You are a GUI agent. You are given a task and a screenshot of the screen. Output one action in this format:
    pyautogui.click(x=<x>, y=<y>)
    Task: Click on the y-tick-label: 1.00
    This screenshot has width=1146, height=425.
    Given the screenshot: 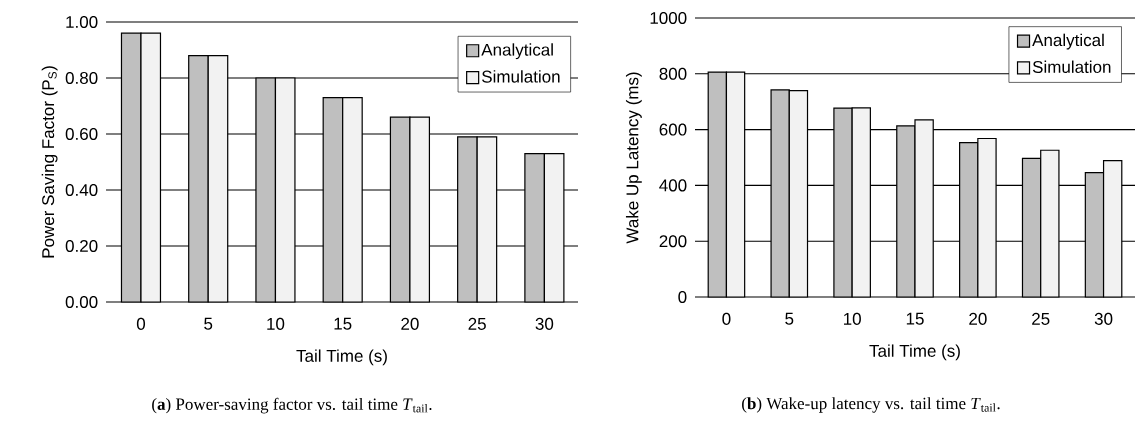 What is the action you would take?
    pyautogui.click(x=82, y=22)
    